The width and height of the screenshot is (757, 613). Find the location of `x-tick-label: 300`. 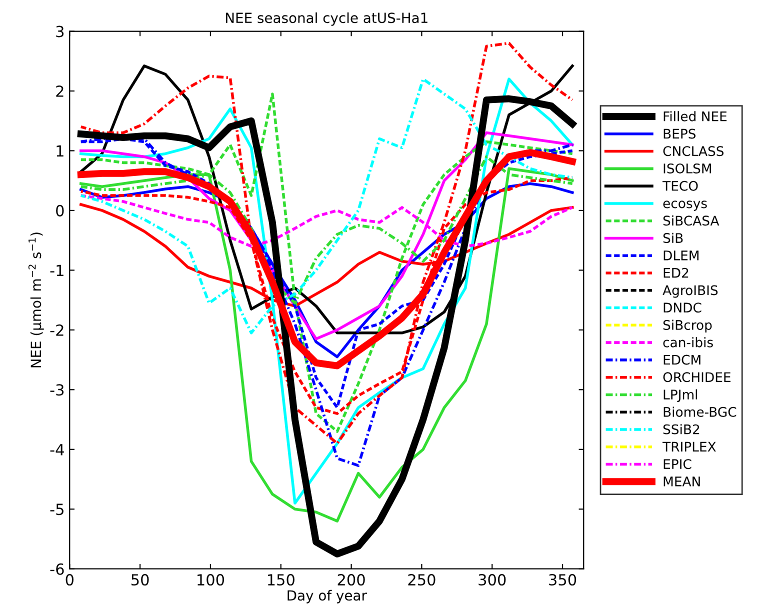

x-tick-label: 300 is located at coordinates (492, 580).